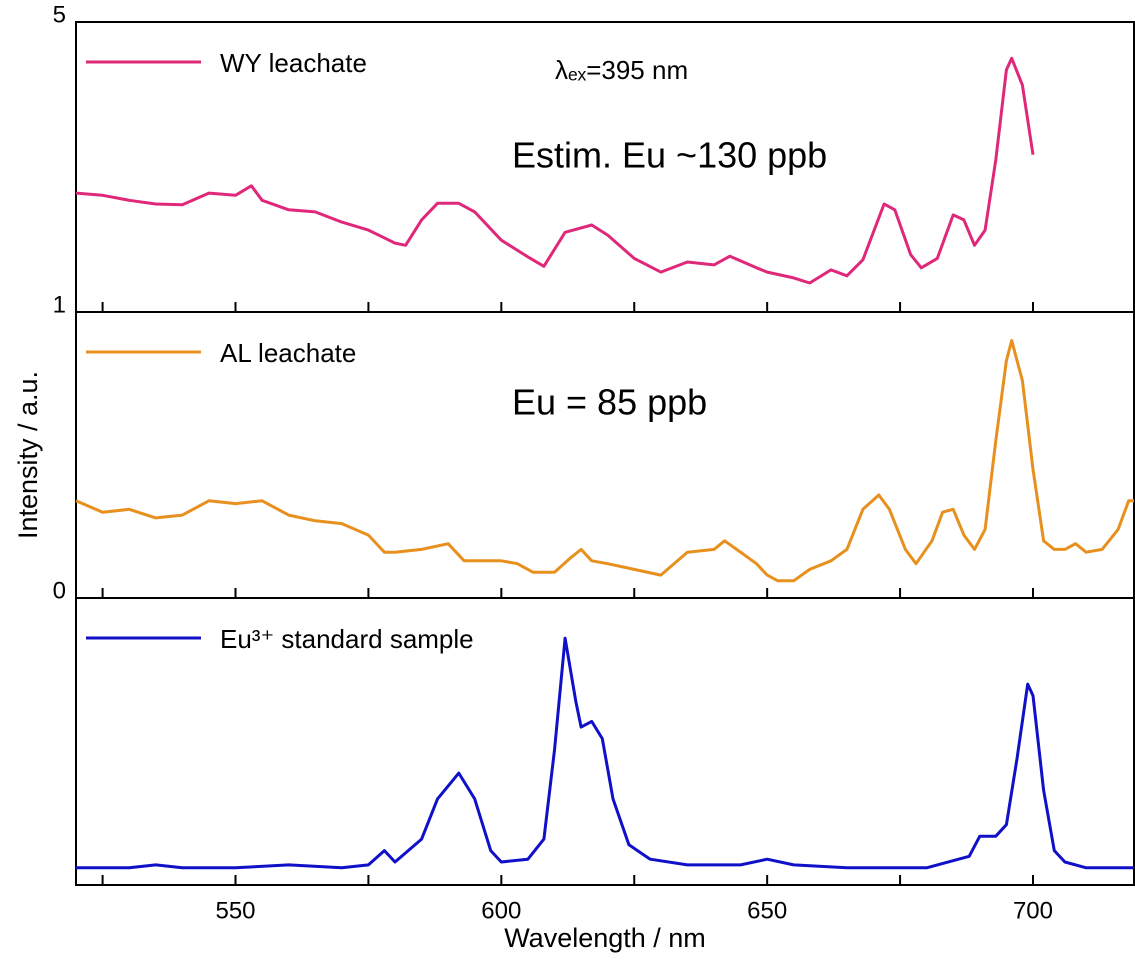 The width and height of the screenshot is (1135, 963). What do you see at coordinates (235, 910) in the screenshot?
I see `x-tick-label: 550` at bounding box center [235, 910].